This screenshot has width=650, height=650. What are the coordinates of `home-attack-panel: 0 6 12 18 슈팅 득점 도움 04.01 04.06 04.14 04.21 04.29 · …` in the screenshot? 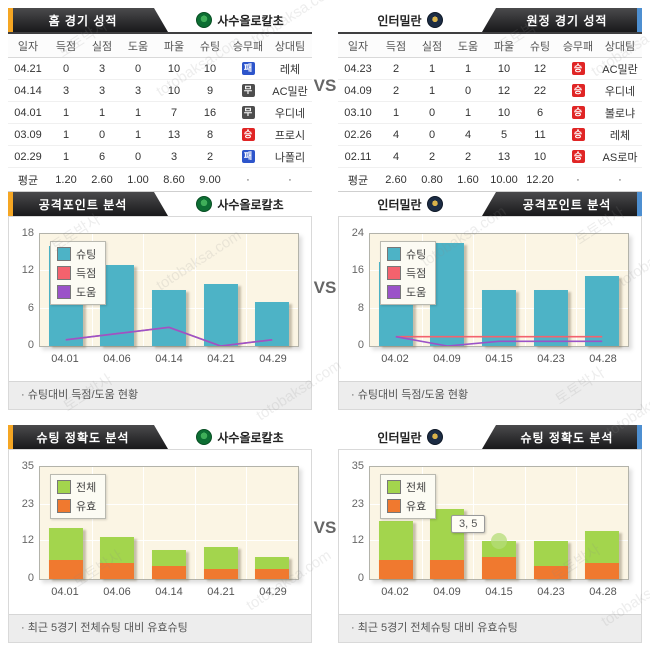 It's located at (160, 313).